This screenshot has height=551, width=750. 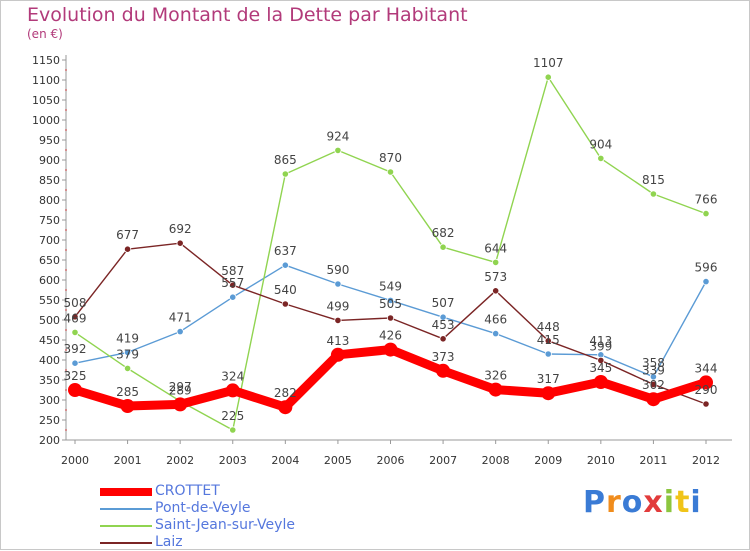 I want to click on data-label: 290, so click(x=706, y=390).